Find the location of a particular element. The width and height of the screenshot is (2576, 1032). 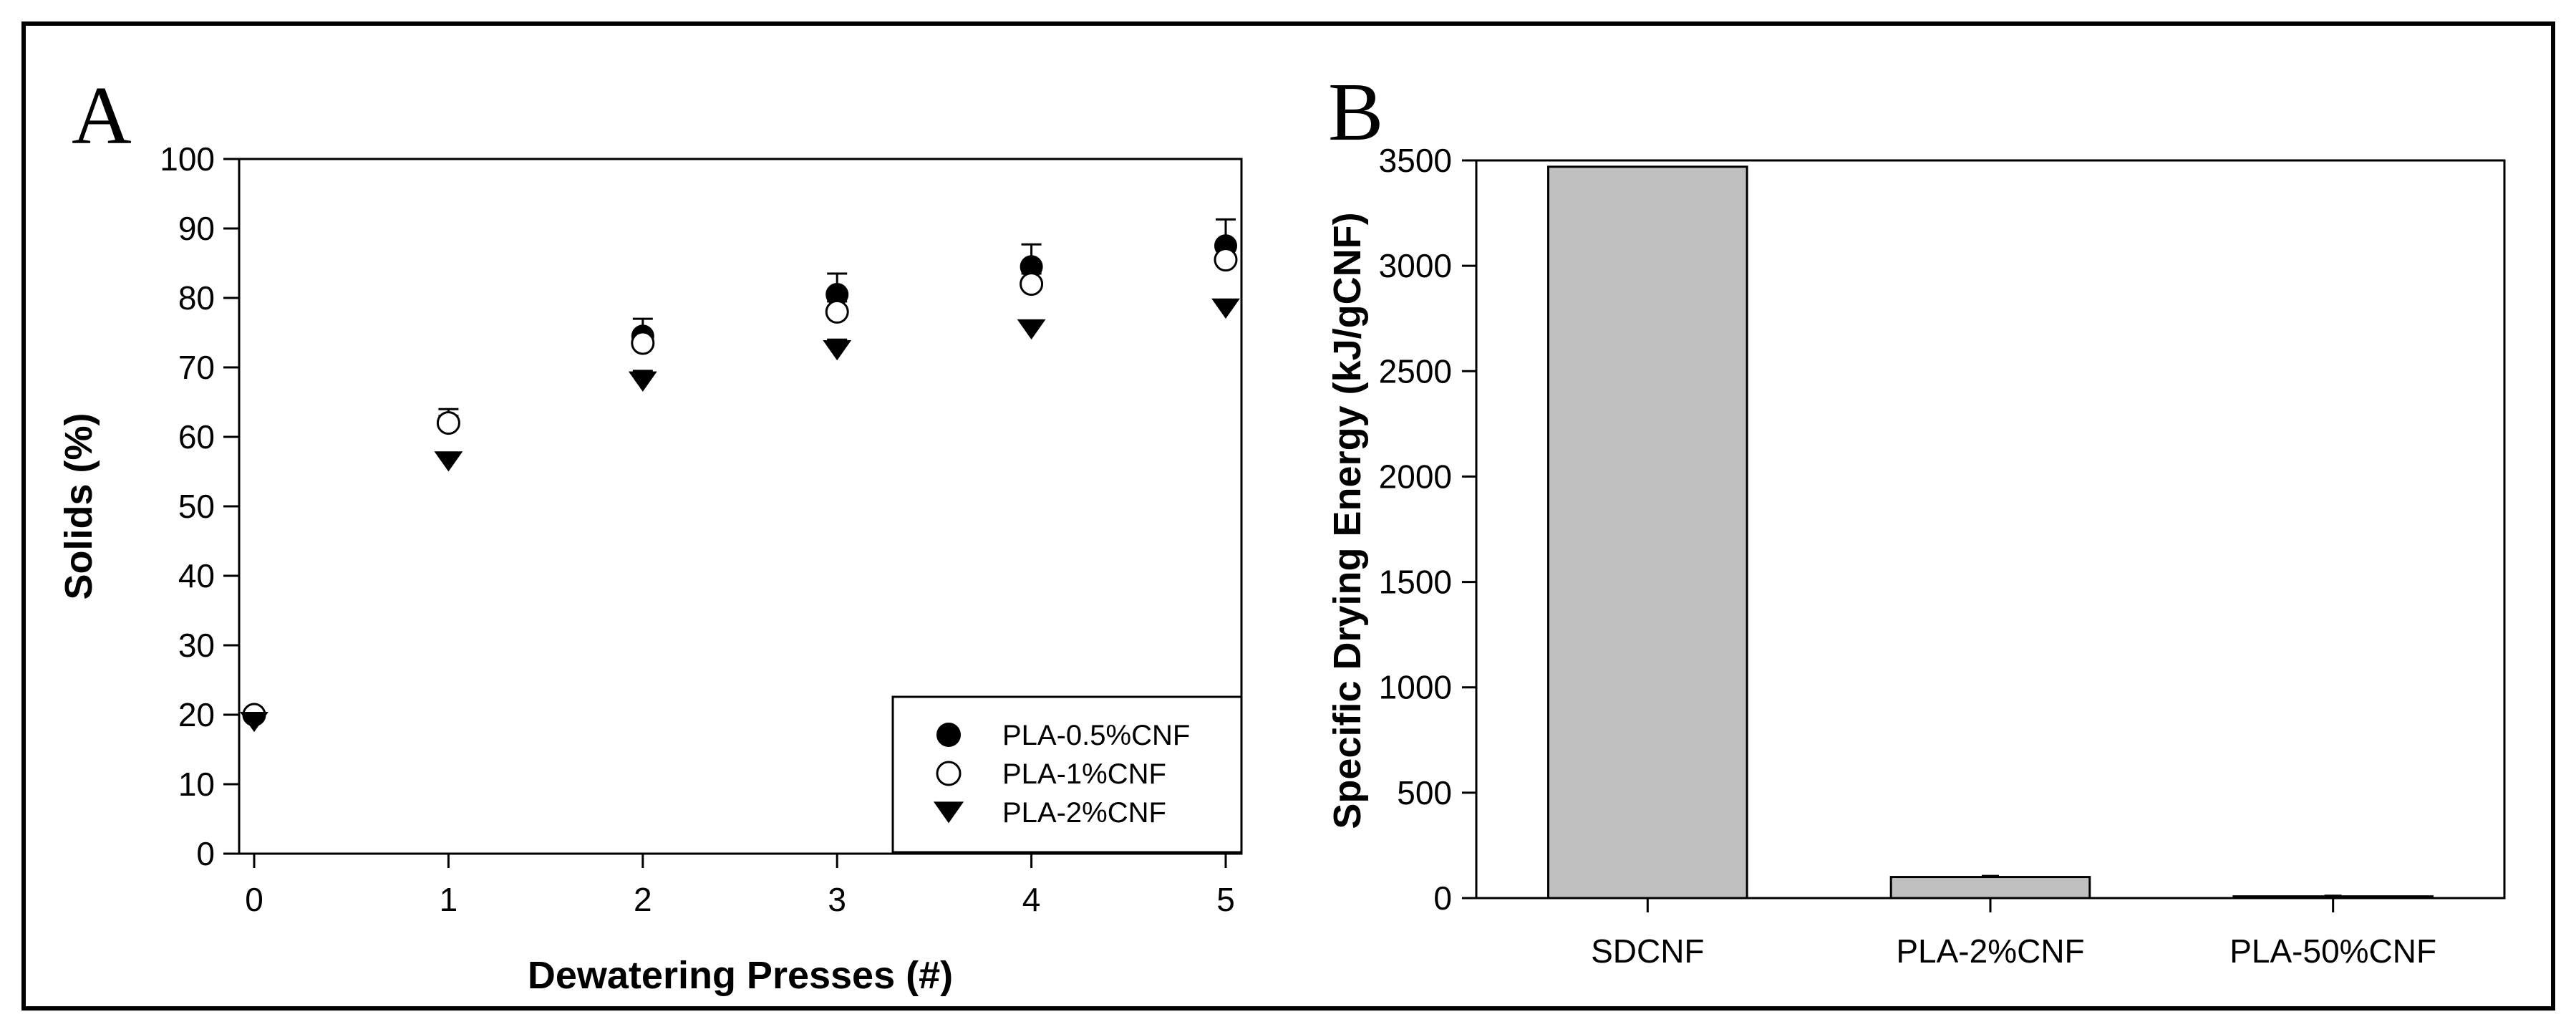

y-tick-label: 1000 is located at coordinates (1416, 687).